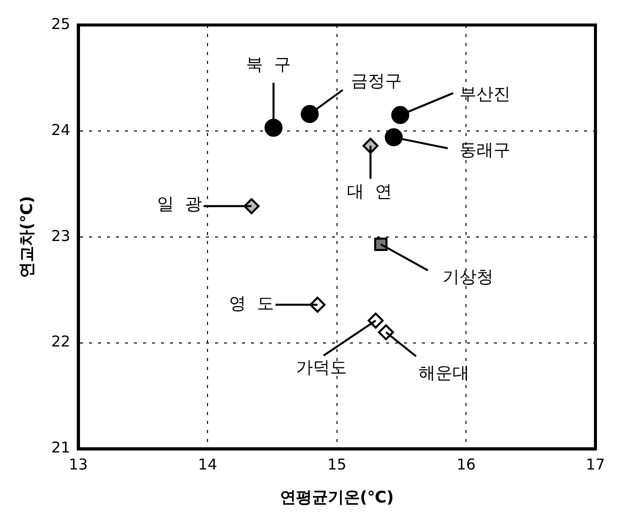 This screenshot has height=528, width=621. I want to click on x-tick-label: 15, so click(336, 465).